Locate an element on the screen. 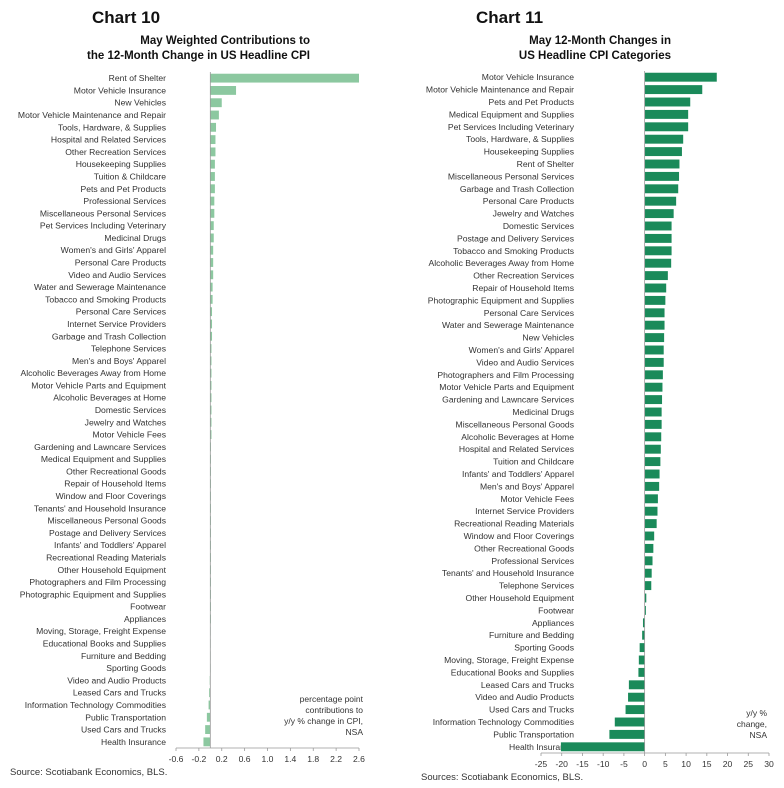 This screenshot has height=788, width=784. right-category-label: Video and Audio Products is located at coordinates (524, 697).